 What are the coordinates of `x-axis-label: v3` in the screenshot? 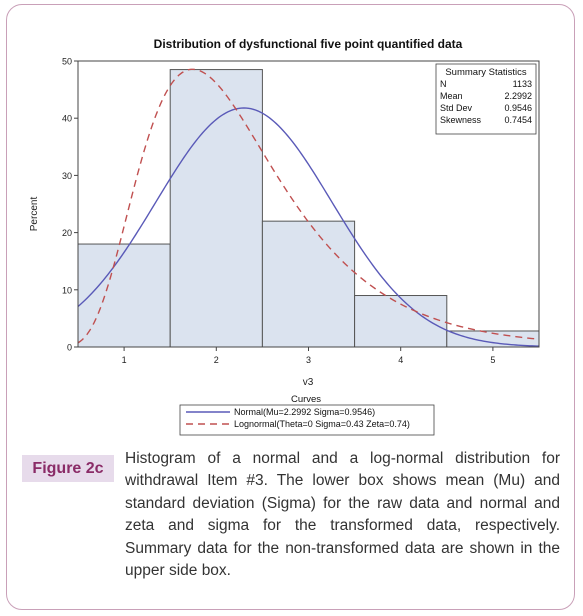 It's located at (308, 382).